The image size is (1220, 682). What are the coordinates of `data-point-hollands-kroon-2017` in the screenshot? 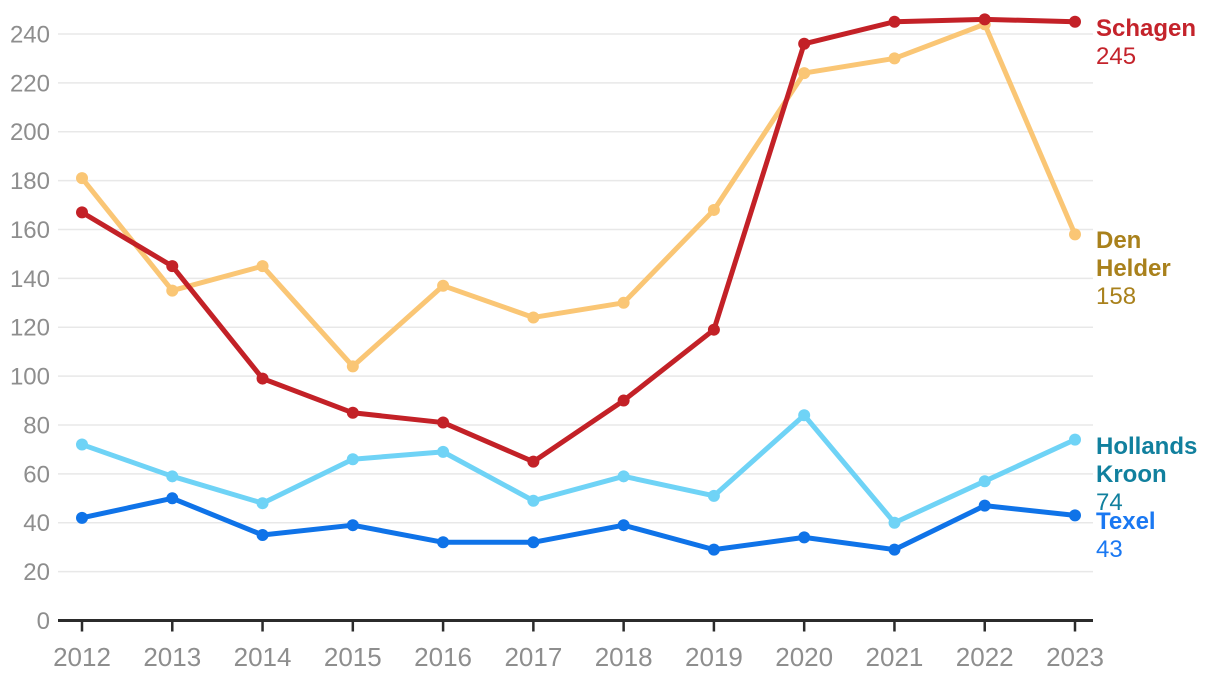 It's located at (533, 500).